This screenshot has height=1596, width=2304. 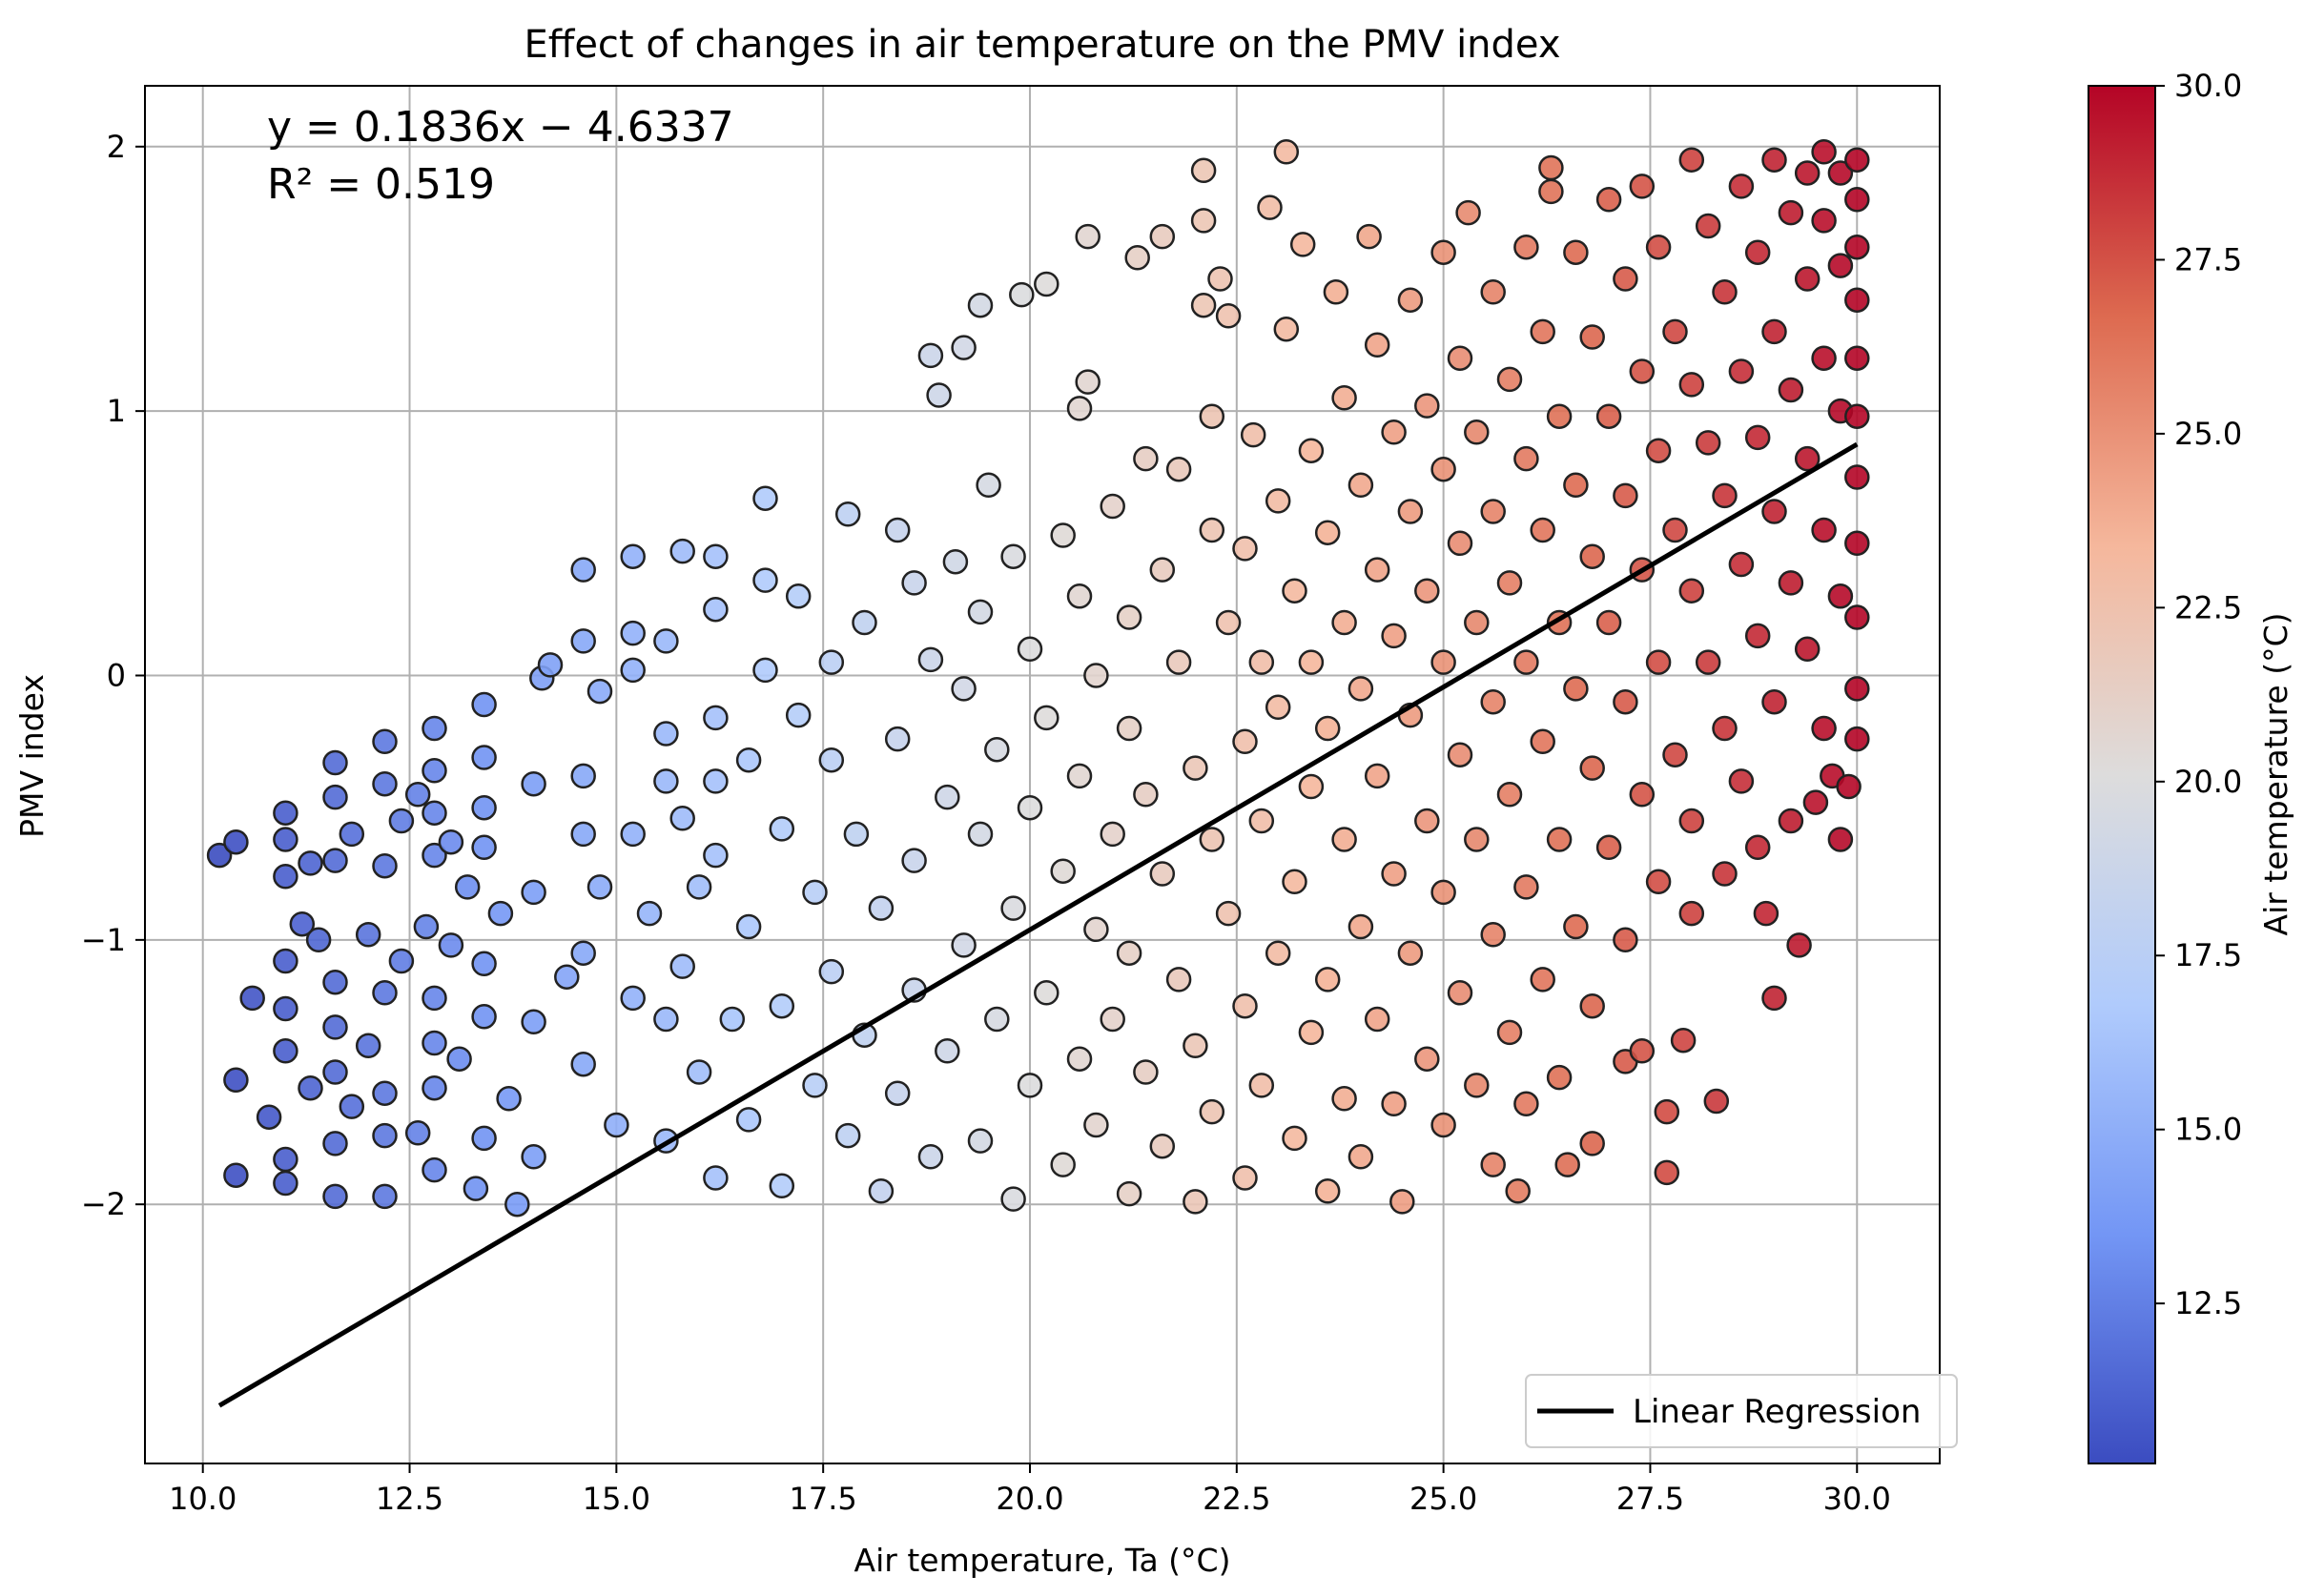 What do you see at coordinates (2275, 773) in the screenshot?
I see `colorbar-label: Air temperature (°C)` at bounding box center [2275, 773].